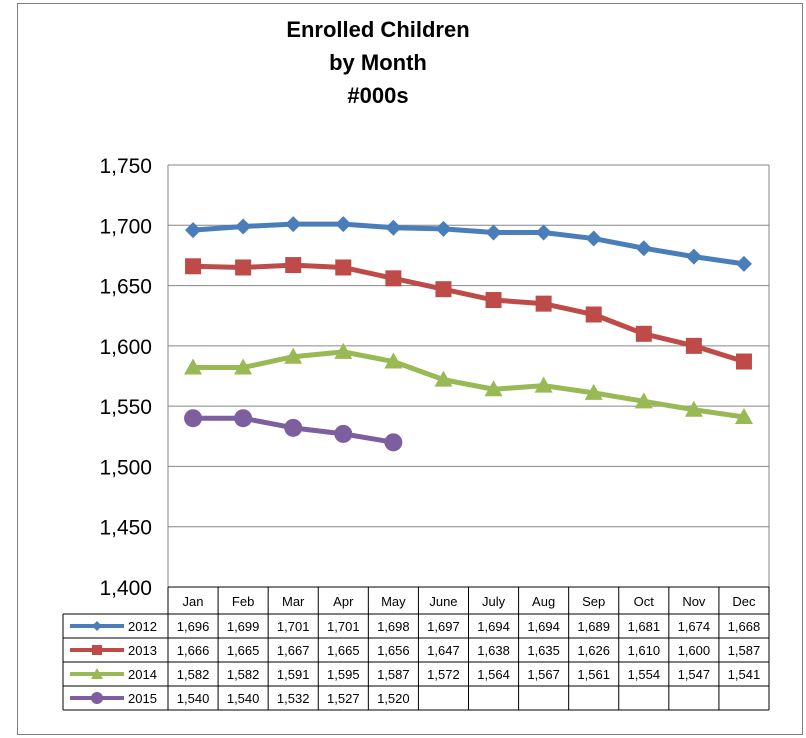 The image size is (806, 738). What do you see at coordinates (443, 650) in the screenshot?
I see `table-value-cell: 1,647` at bounding box center [443, 650].